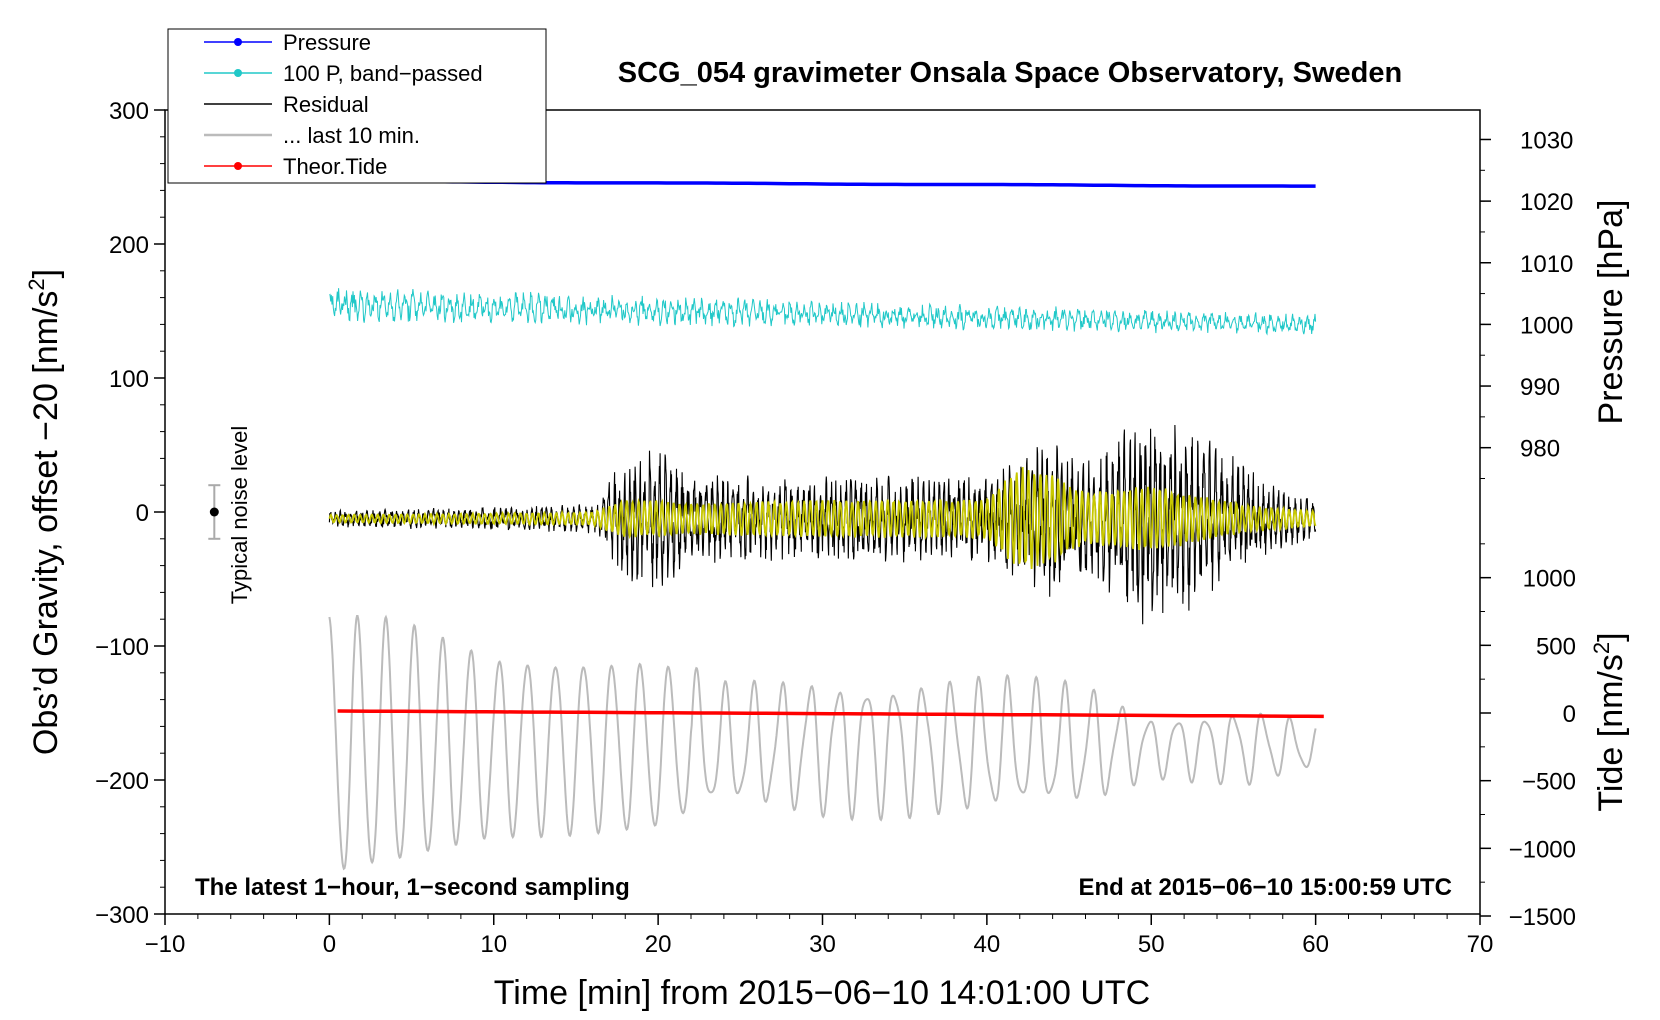 The height and width of the screenshot is (1020, 1660). Describe the element at coordinates (129, 245) in the screenshot. I see `y-tick-label: 200` at that location.